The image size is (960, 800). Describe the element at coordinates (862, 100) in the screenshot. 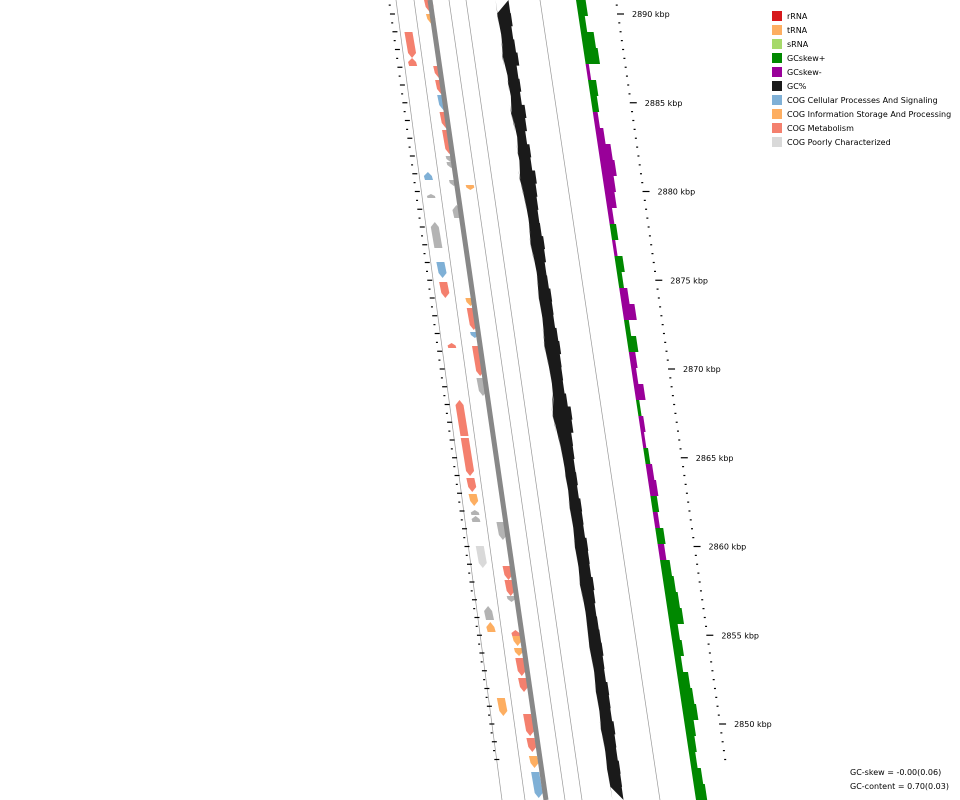

I see `legend-label: COG Cellular Processes And Signaling` at that location.